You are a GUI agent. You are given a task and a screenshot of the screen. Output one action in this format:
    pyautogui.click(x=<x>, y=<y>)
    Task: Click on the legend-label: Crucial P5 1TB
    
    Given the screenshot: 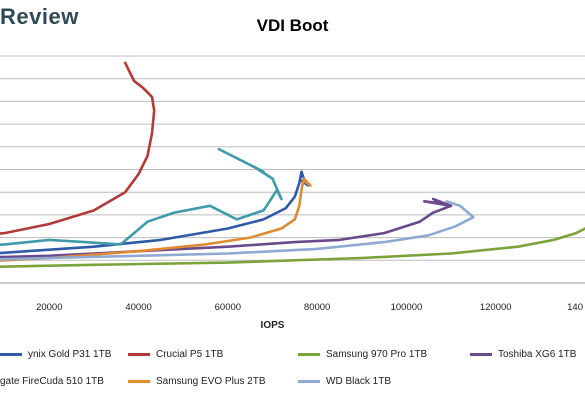 What is the action you would take?
    pyautogui.click(x=190, y=354)
    